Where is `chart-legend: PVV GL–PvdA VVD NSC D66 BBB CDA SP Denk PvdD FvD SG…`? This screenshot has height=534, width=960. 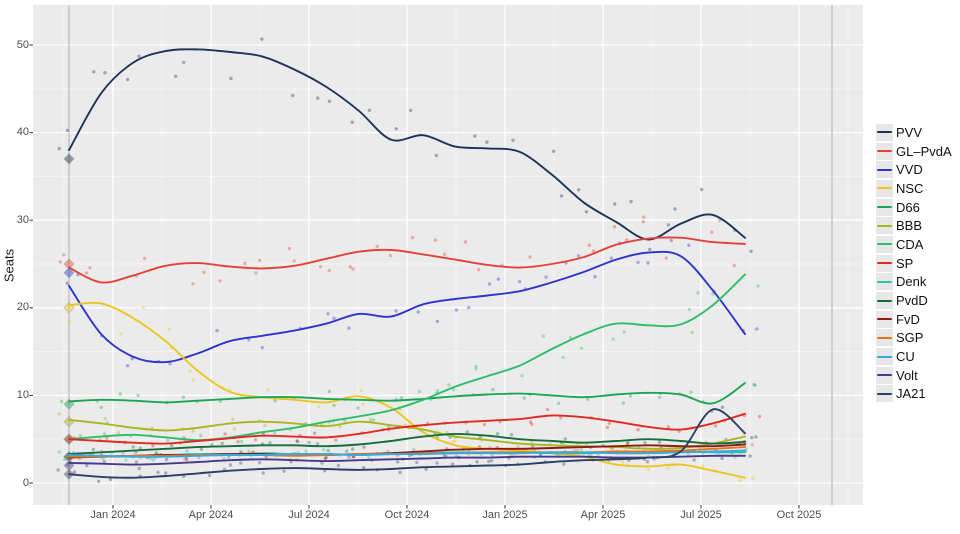 chart-legend: PVV GL–PvdA VVD NSC D66 BBB CDA SP Denk PvdD FvD SG… is located at coordinates (918, 263).